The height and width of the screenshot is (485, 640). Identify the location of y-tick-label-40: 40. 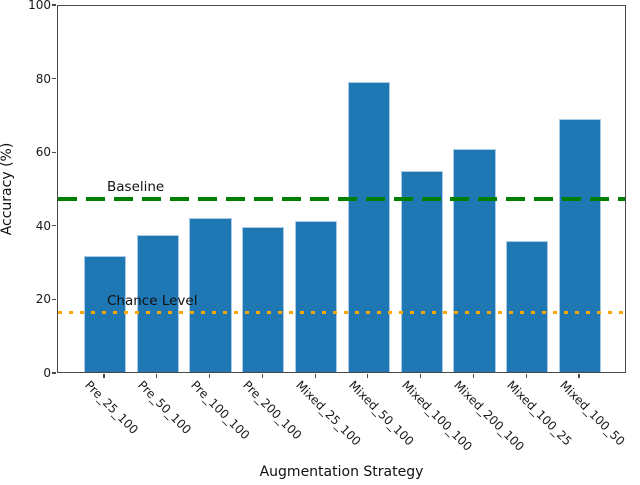
(43, 225).